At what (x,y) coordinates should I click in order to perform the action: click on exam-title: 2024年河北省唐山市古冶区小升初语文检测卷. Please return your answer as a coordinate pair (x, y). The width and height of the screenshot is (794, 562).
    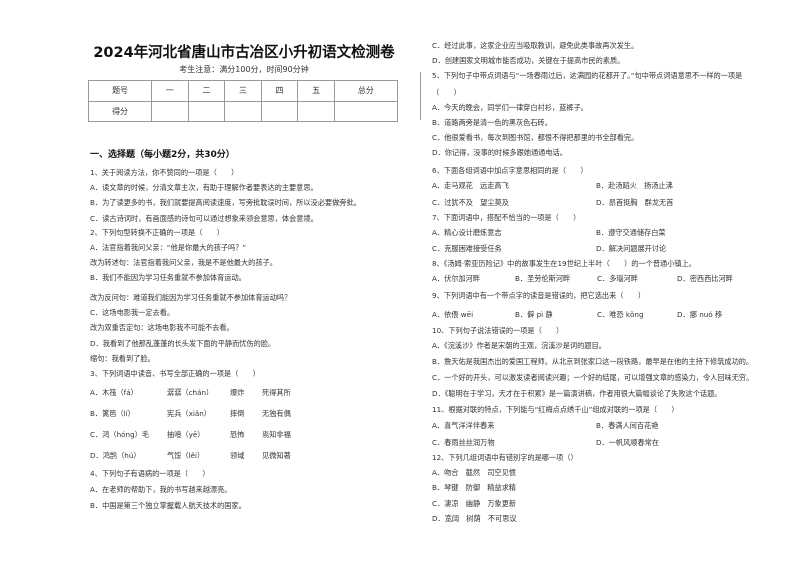
    Looking at the image, I should click on (244, 53).